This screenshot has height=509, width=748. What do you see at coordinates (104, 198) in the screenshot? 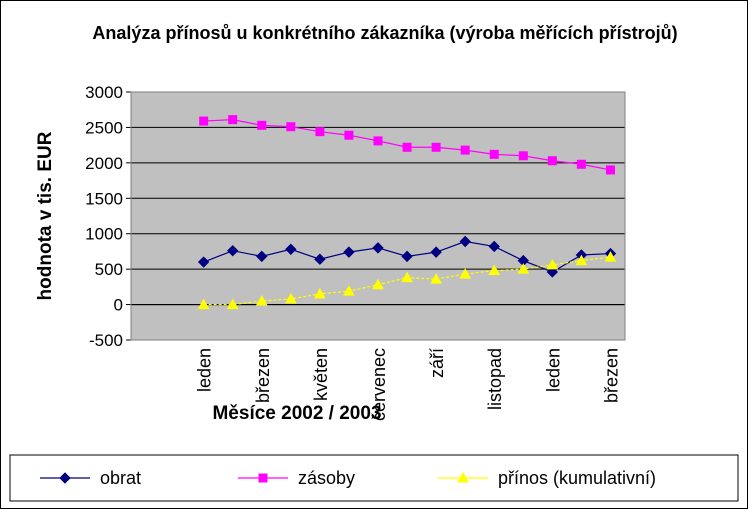
I see `y-tick-label: 1500` at bounding box center [104, 198].